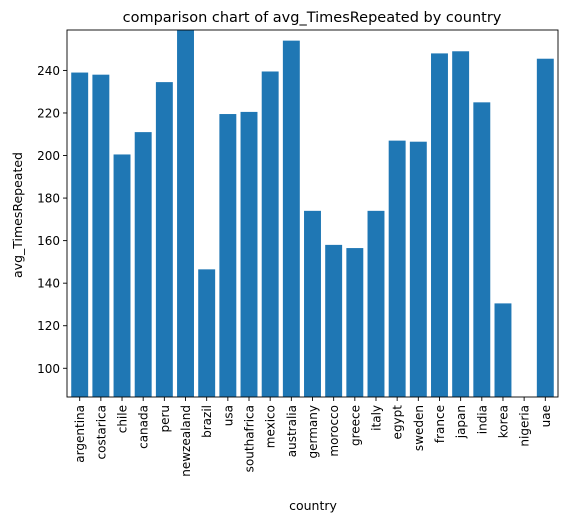 The width and height of the screenshot is (572, 522). Describe the element at coordinates (165, 419) in the screenshot. I see `x-tick-label: peru` at that location.